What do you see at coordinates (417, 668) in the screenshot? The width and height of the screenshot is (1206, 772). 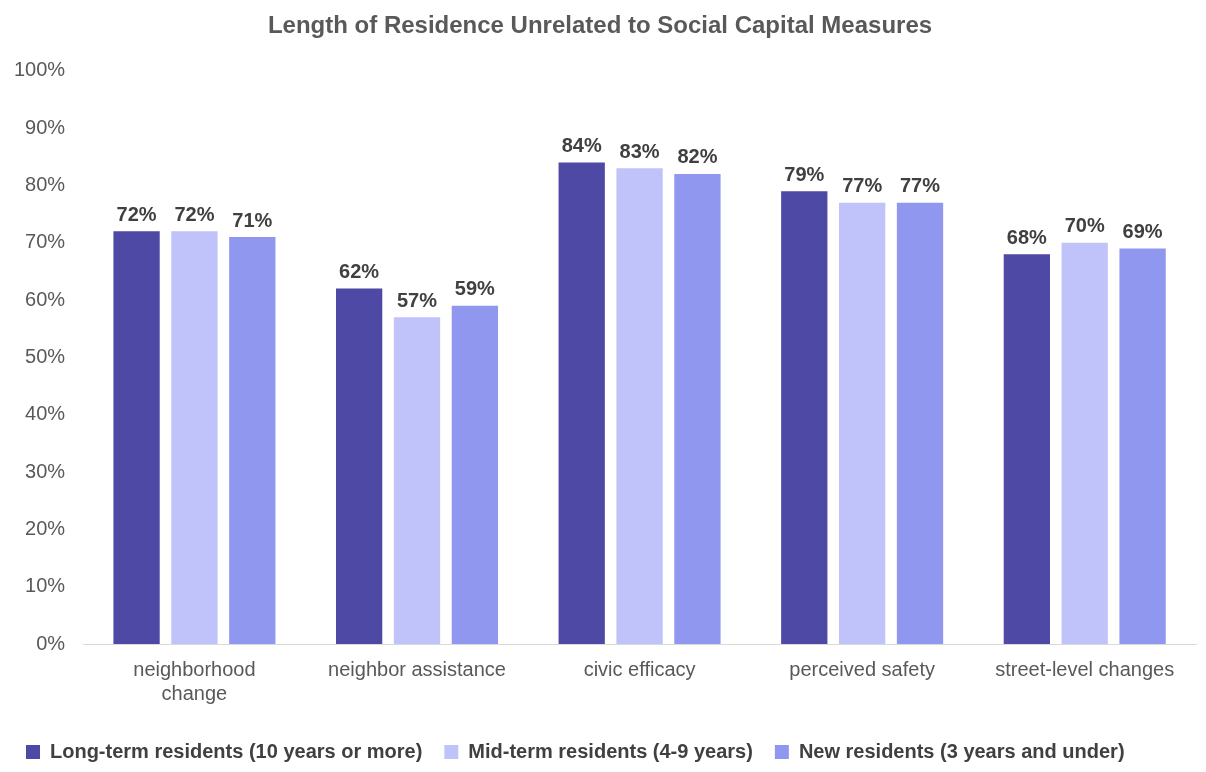 I see `x-tick-label: neighbor assistance` at bounding box center [417, 668].